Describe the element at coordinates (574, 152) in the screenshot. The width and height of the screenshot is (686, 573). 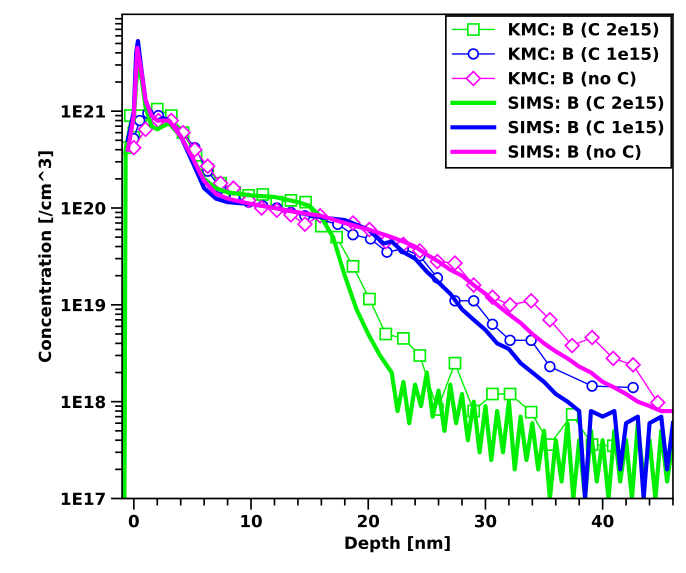
I see `legend-label: SIMS: B (no C)` at that location.